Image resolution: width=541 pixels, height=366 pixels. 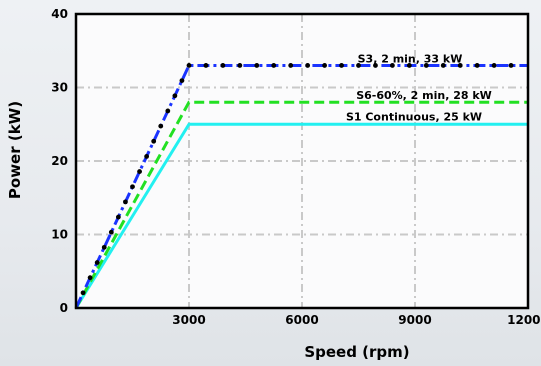 I want to click on y-tick-label: 30, so click(x=59, y=88).